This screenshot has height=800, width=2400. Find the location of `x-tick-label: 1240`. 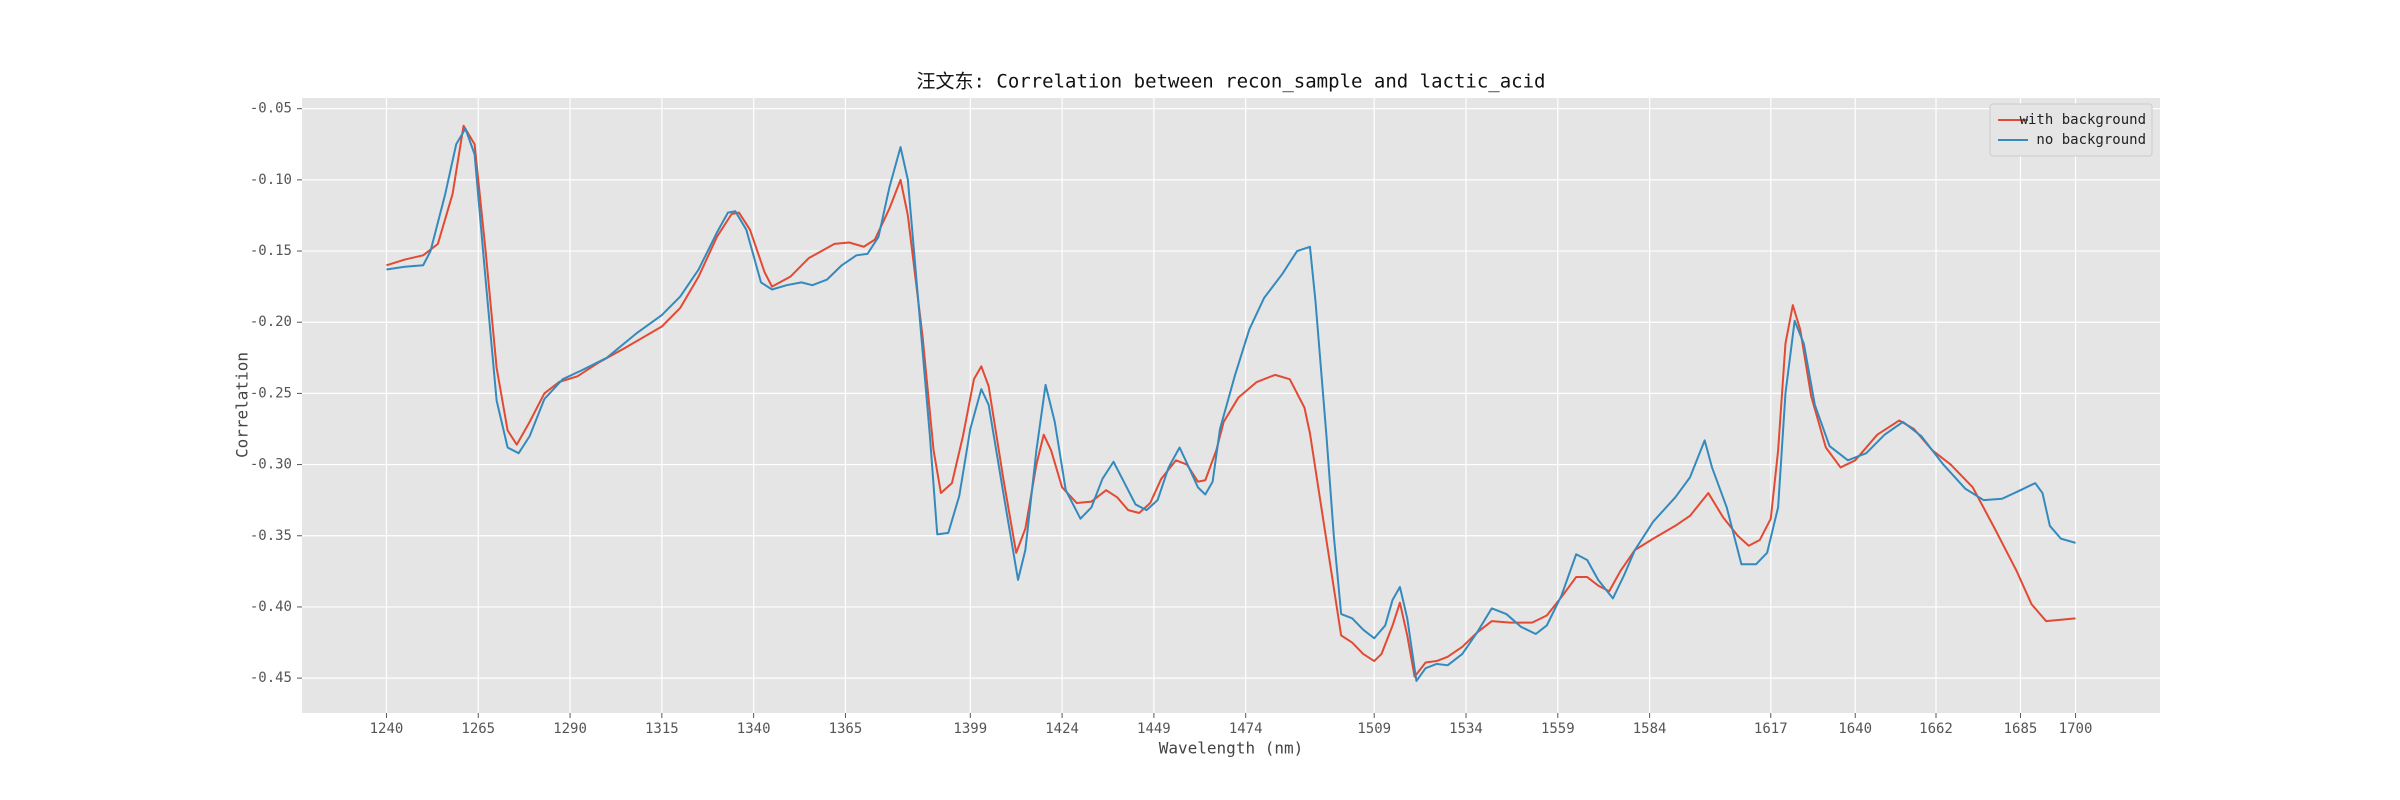

x-tick-label: 1240 is located at coordinates (387, 729).